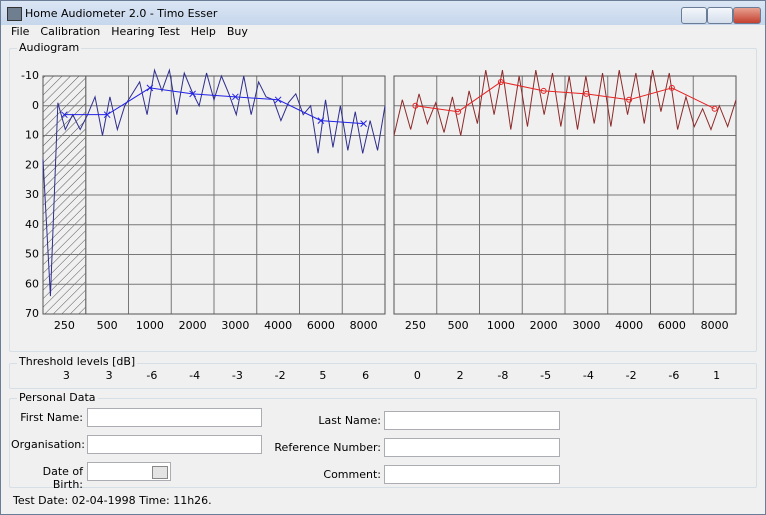 The width and height of the screenshot is (766, 515). Describe the element at coordinates (70, 31) in the screenshot. I see `menu-item: Calibration` at that location.